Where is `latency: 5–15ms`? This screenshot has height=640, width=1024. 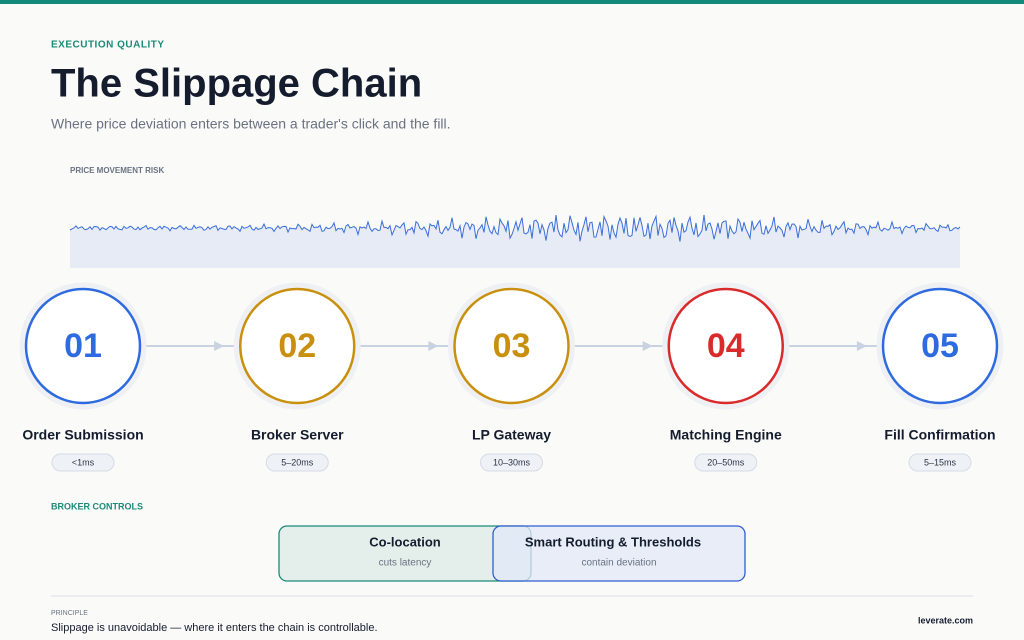 latency: 5–15ms is located at coordinates (940, 462).